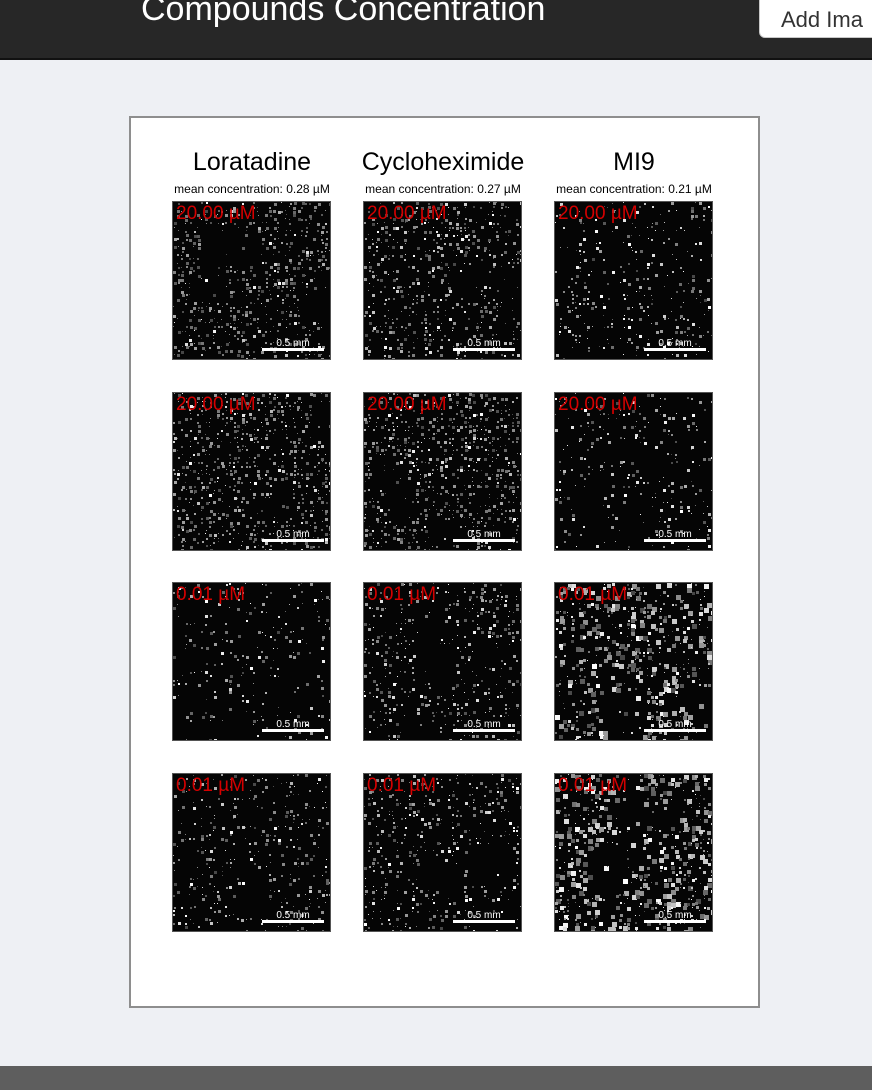  I want to click on mean-concentration: mean concentration: 0.21 µM, so click(634, 189).